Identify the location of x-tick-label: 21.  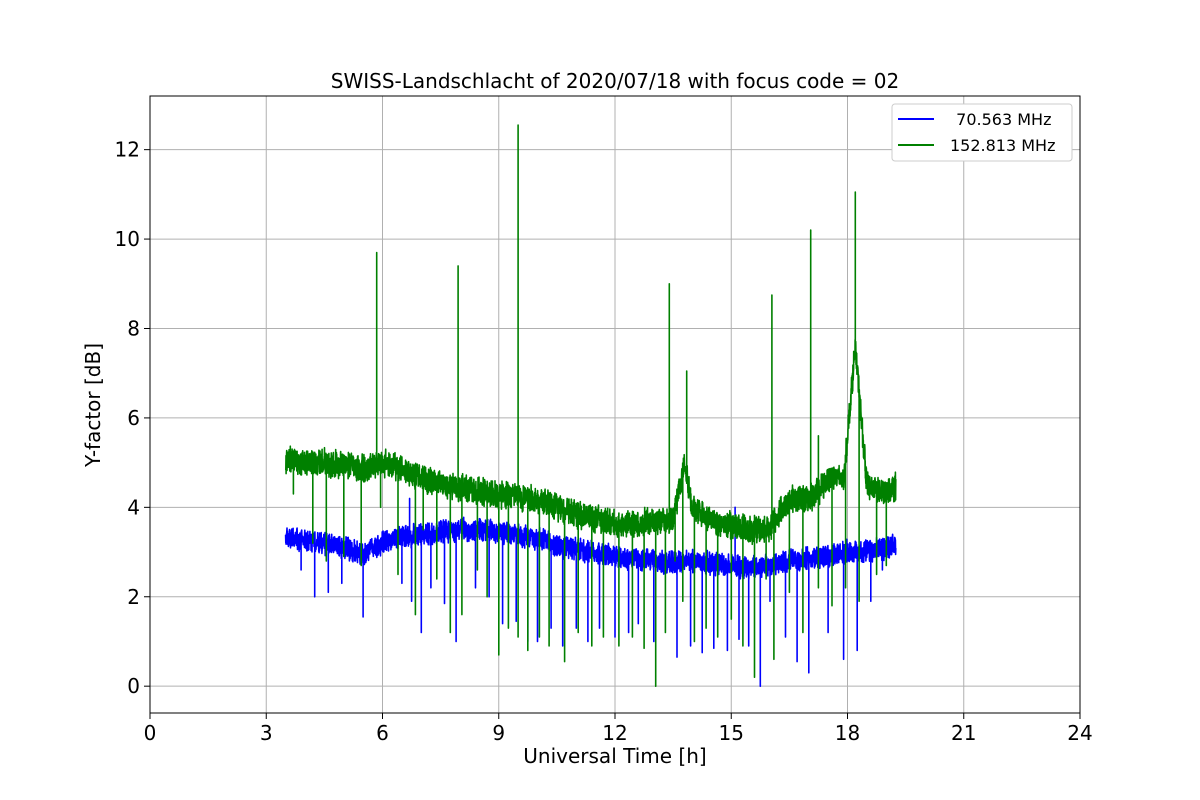
(963, 733).